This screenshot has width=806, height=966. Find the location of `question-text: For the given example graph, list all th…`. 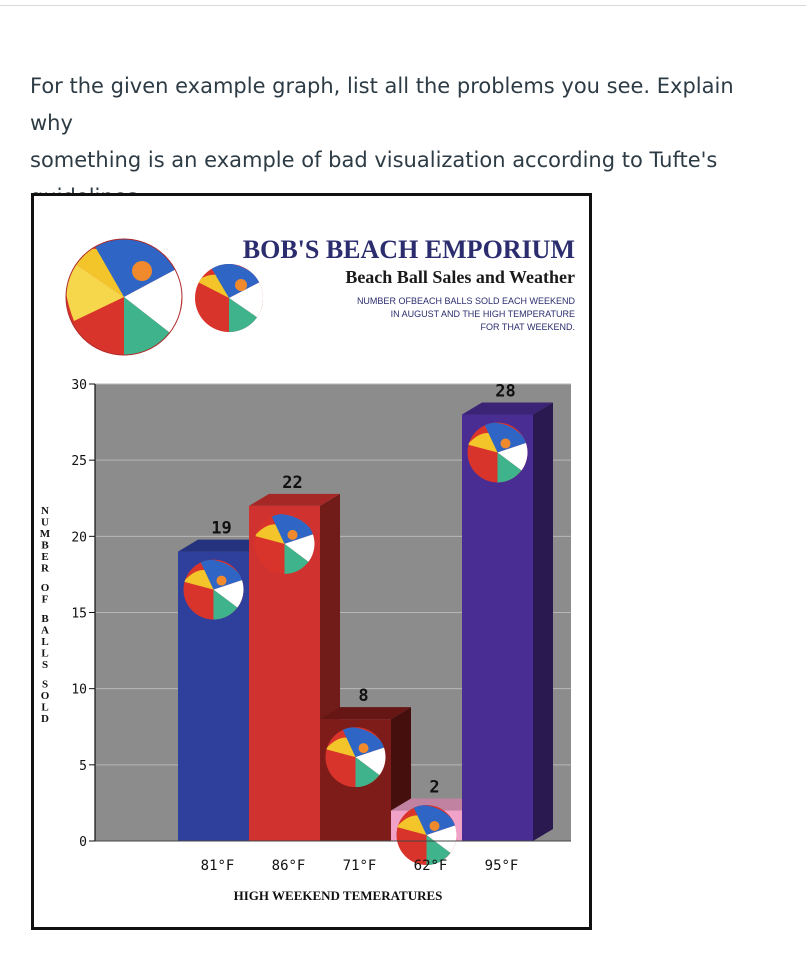

question-text: For the given example graph, list all th… is located at coordinates (405, 142).